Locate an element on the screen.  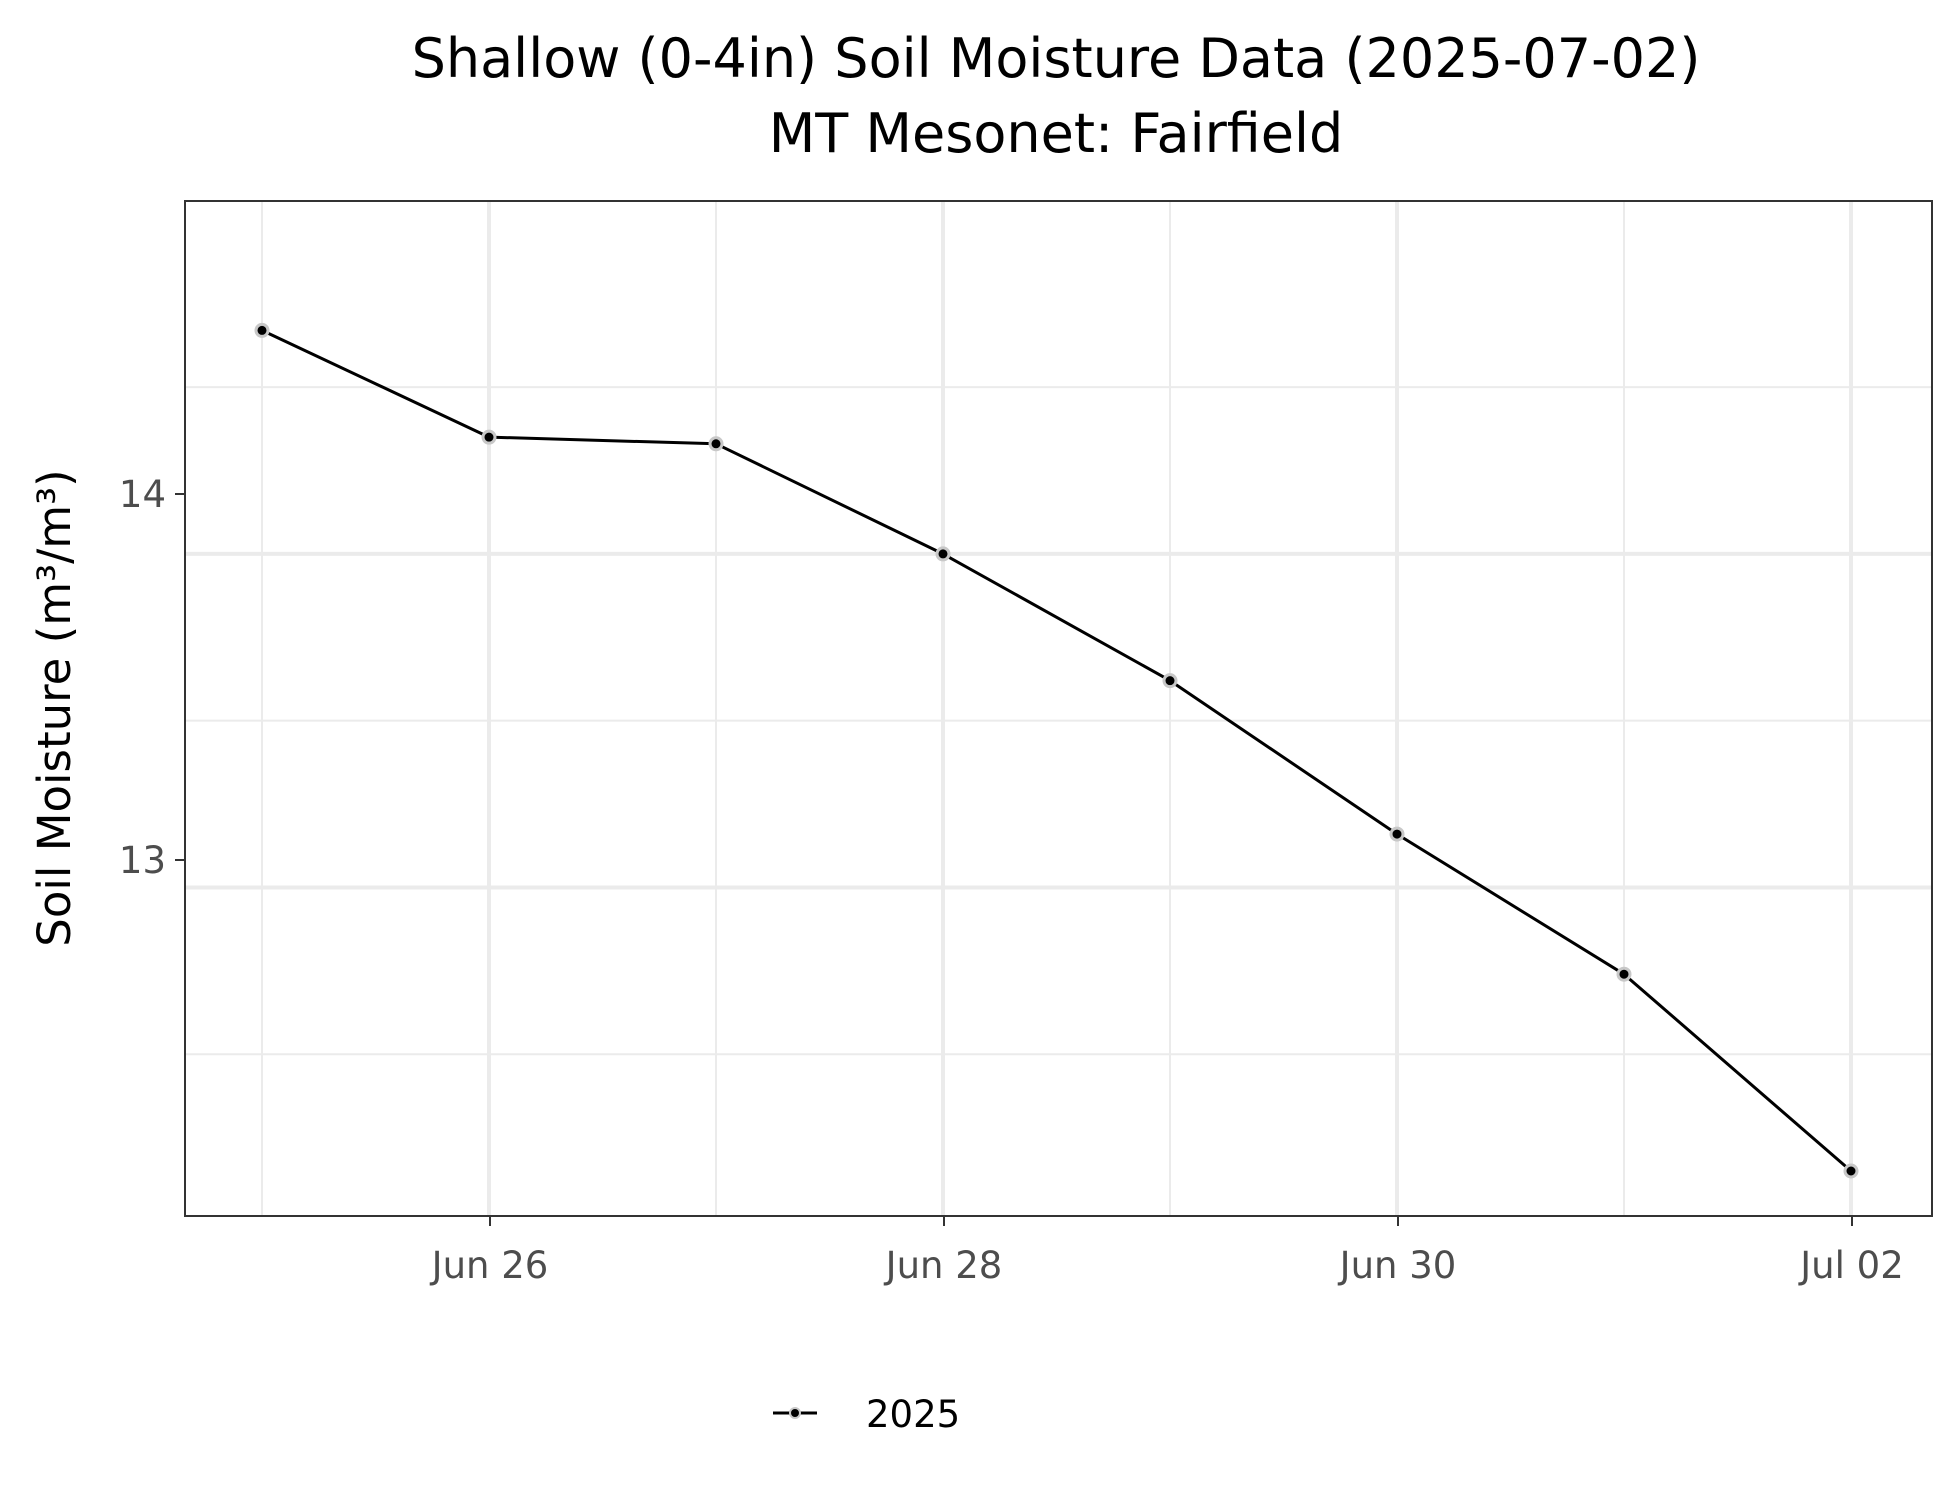
y-tick-label: 13 is located at coordinates (142, 860).